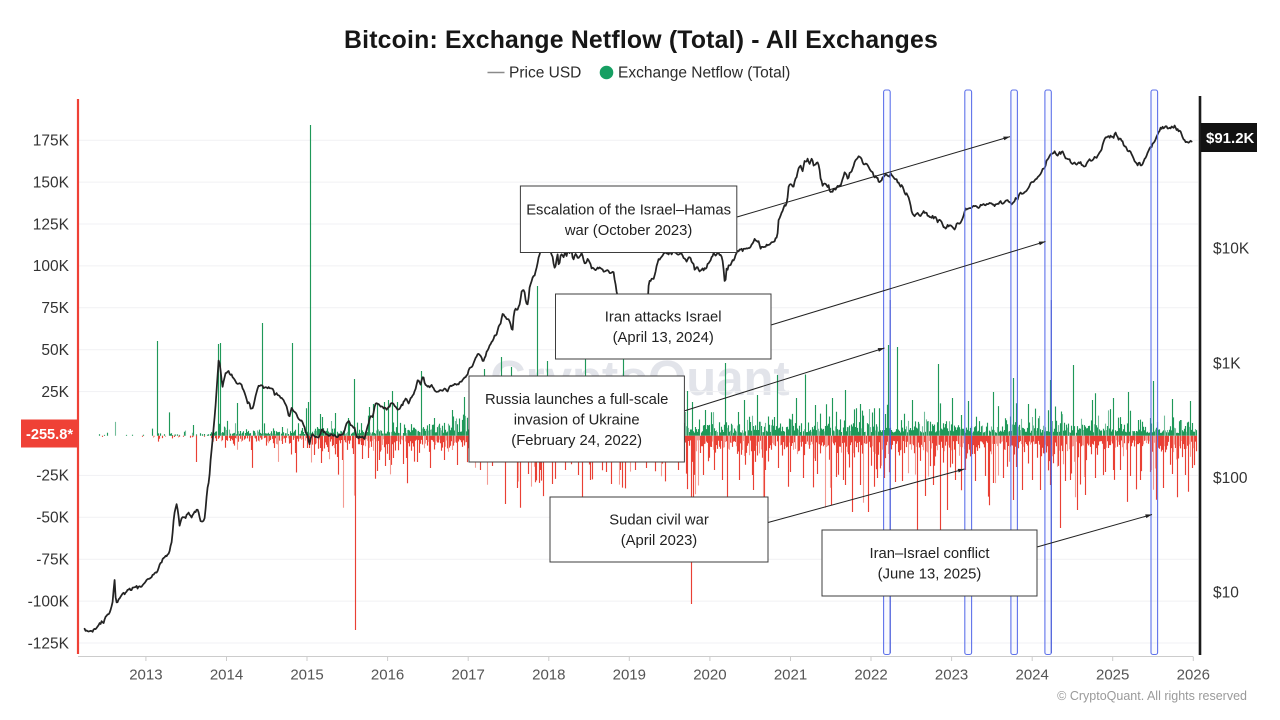 The height and width of the screenshot is (720, 1280). What do you see at coordinates (704, 73) in the screenshot?
I see `svg-text: Exchange Netflow (Total)` at bounding box center [704, 73].